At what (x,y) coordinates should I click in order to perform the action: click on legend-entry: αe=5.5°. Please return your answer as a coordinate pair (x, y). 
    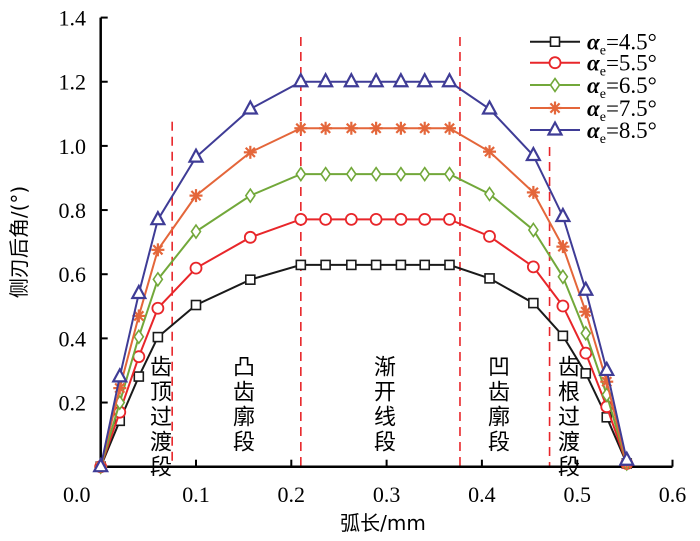
    Looking at the image, I should click on (593, 65).